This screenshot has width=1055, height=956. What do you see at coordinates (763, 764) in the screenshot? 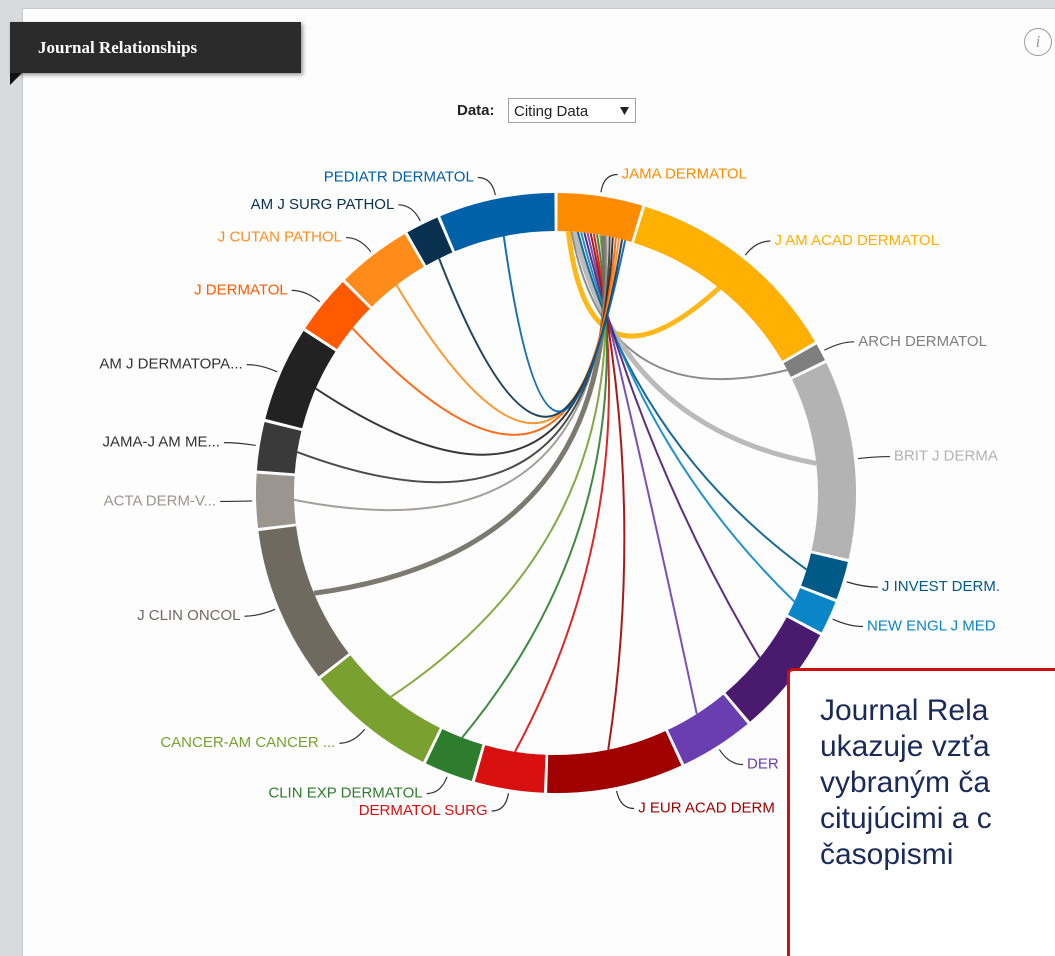
I see `node-label: DER` at bounding box center [763, 764].